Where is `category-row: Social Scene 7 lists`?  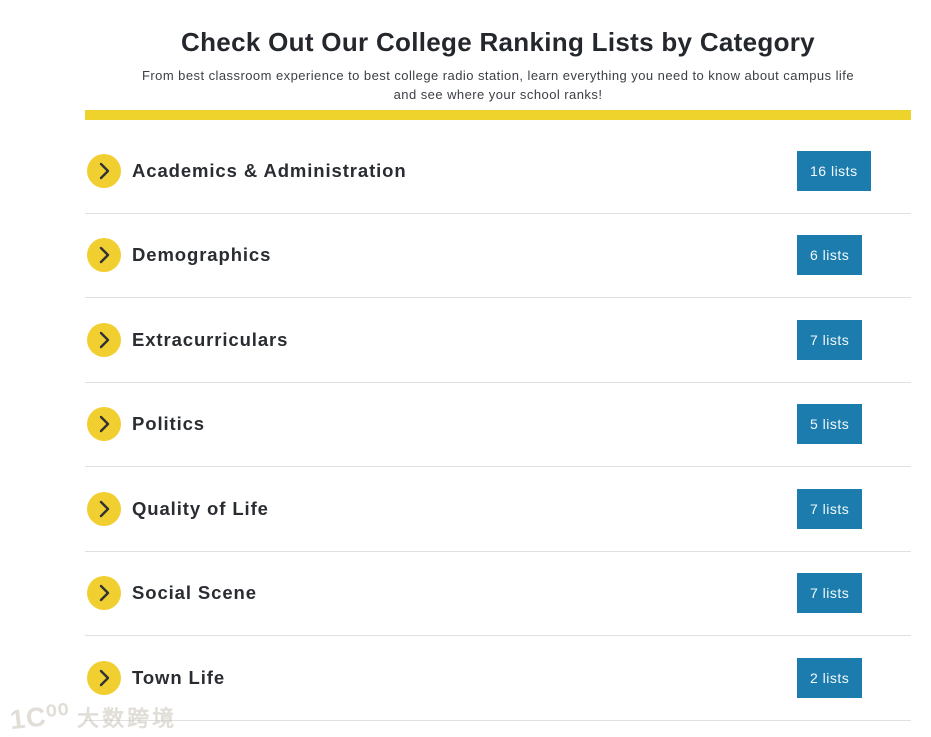
category-row: Social Scene 7 lists is located at coordinates (498, 594).